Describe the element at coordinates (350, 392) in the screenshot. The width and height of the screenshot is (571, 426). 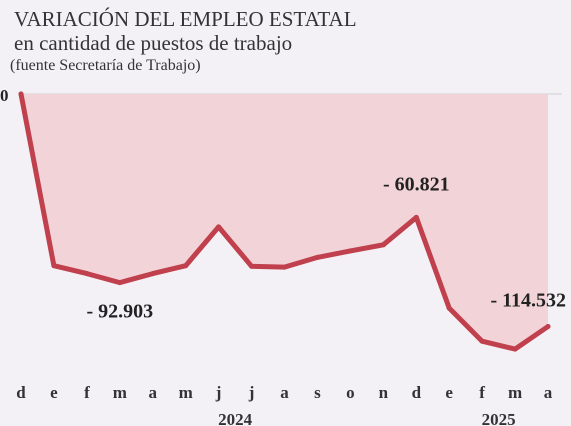
I see `x-tick-label: o` at that location.